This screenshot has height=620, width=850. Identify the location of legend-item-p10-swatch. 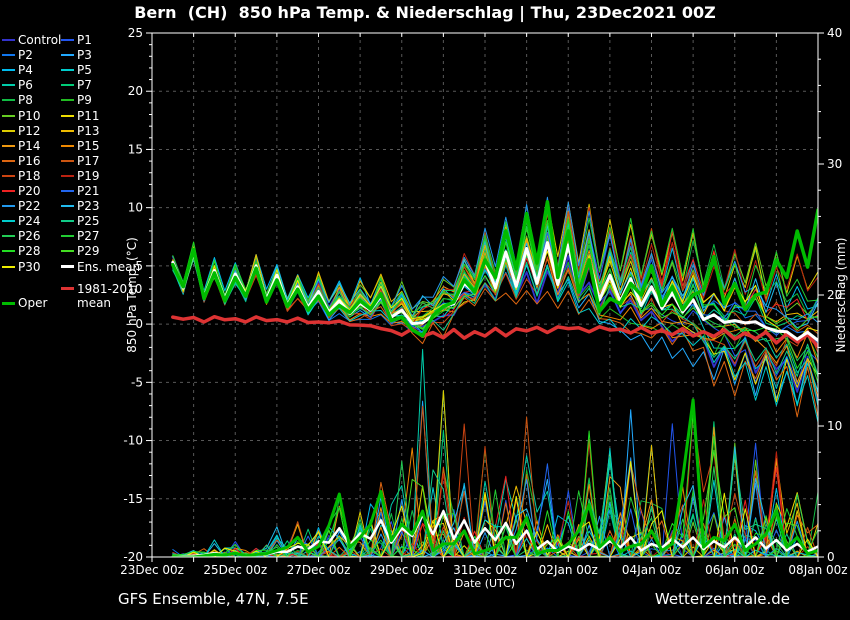
(8, 115).